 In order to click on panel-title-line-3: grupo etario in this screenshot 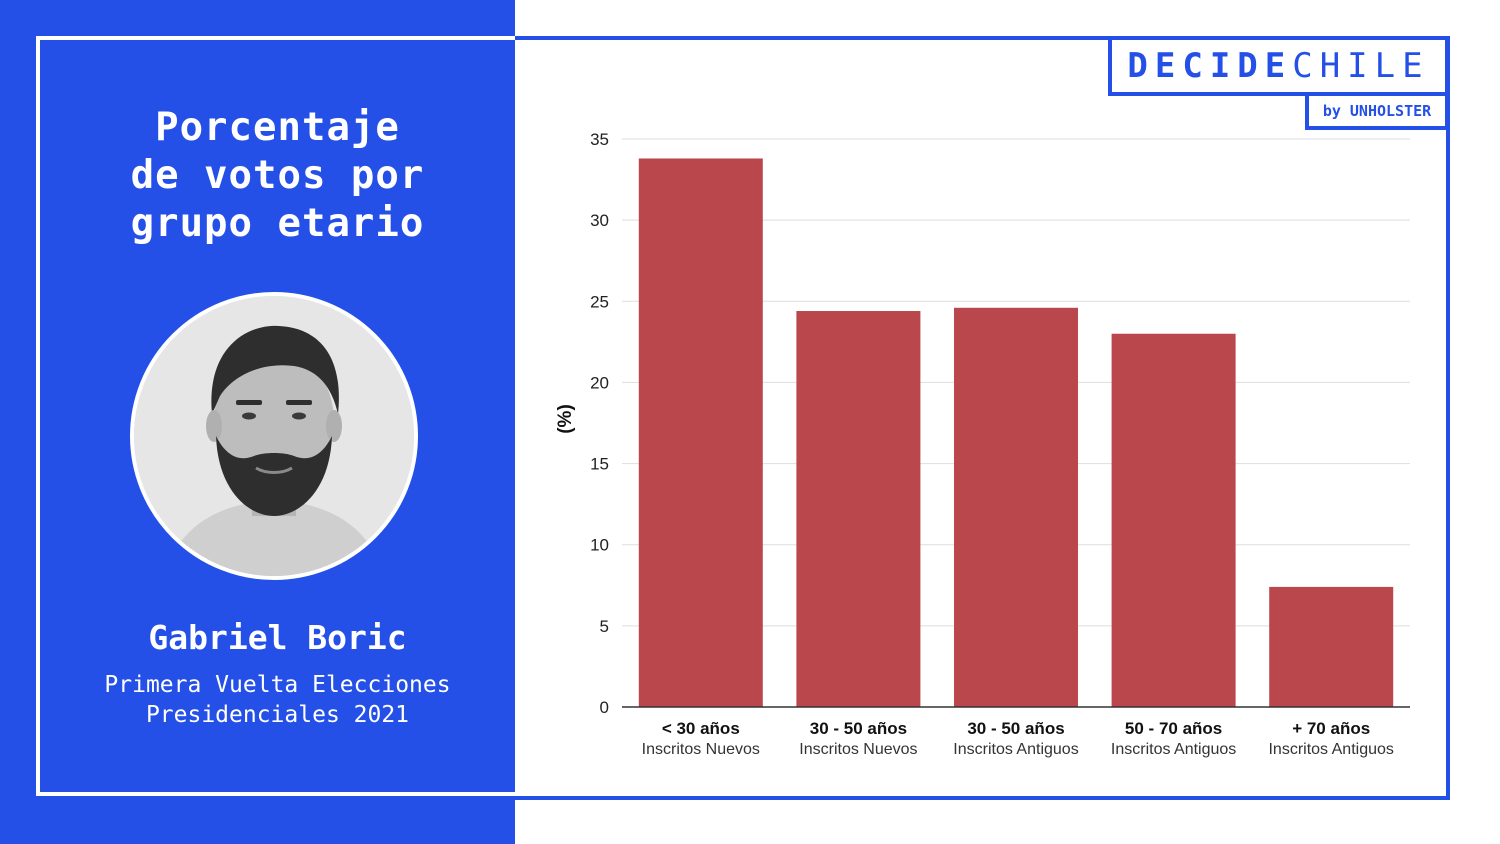, I will do `click(277, 223)`.